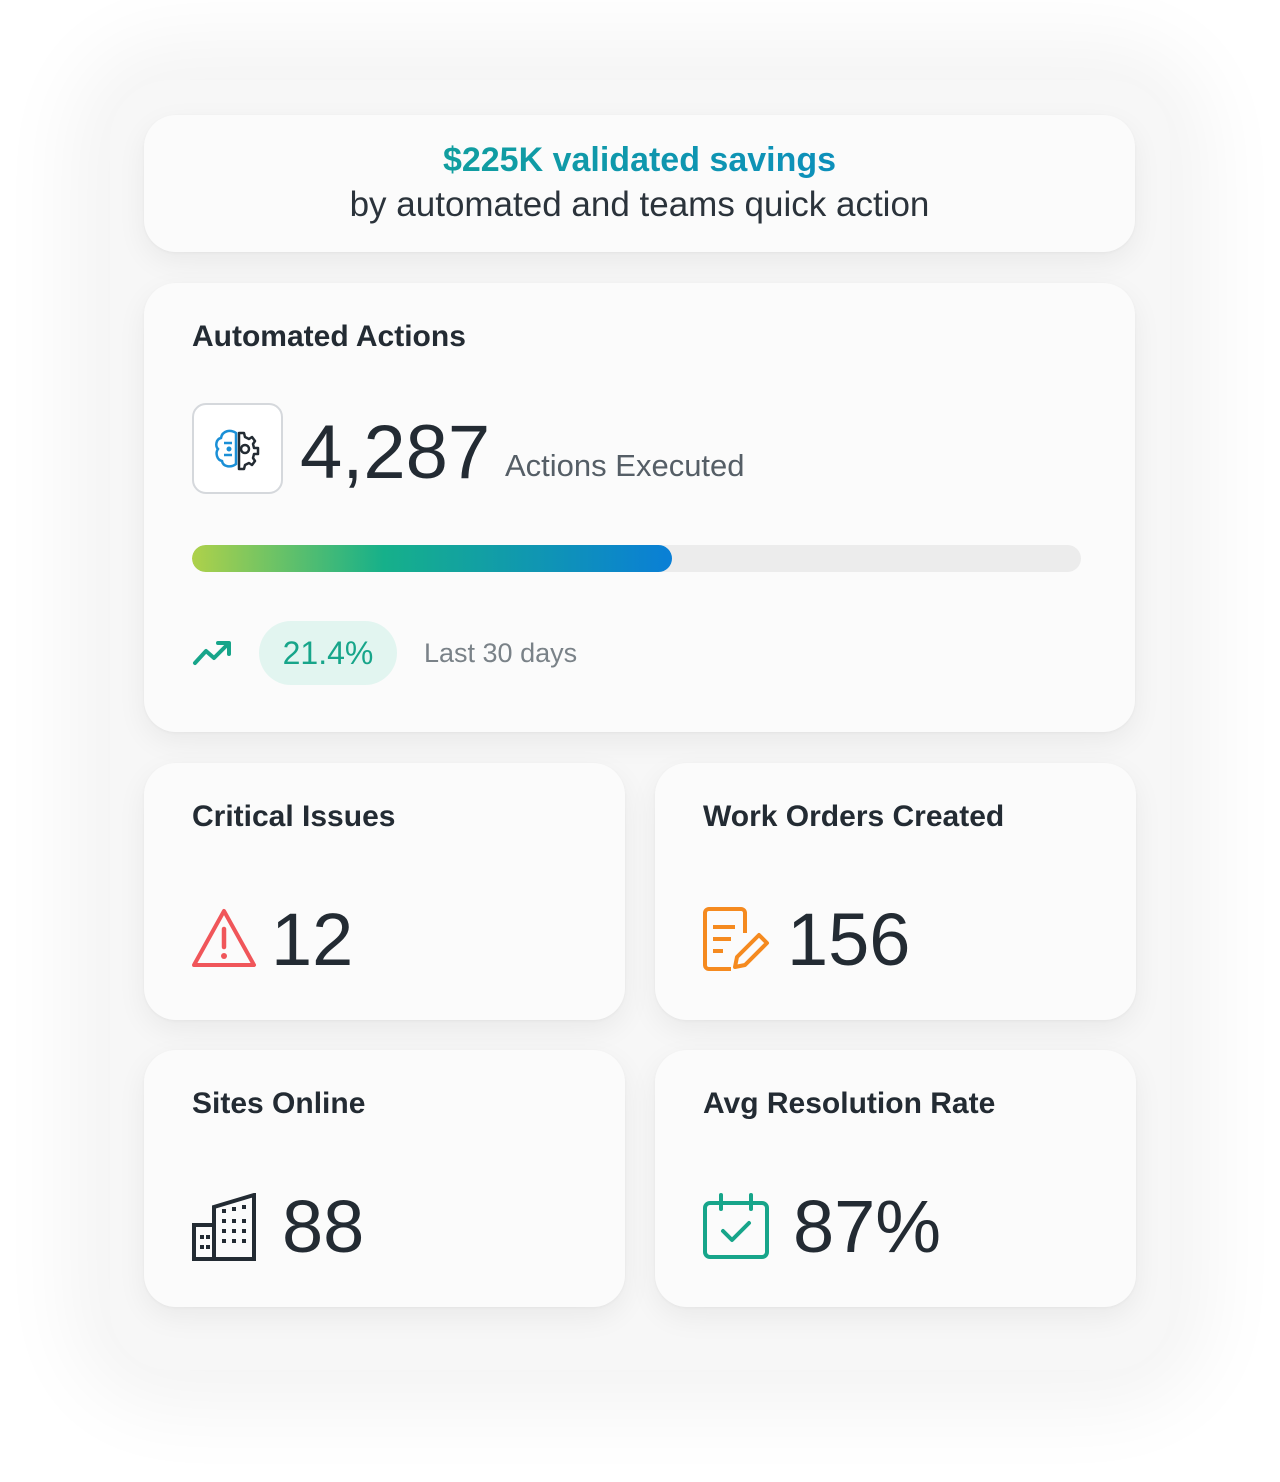 Image resolution: width=1280 pixels, height=1482 pixels. What do you see at coordinates (384, 891) in the screenshot?
I see `stat-card: Critical Issues 12` at bounding box center [384, 891].